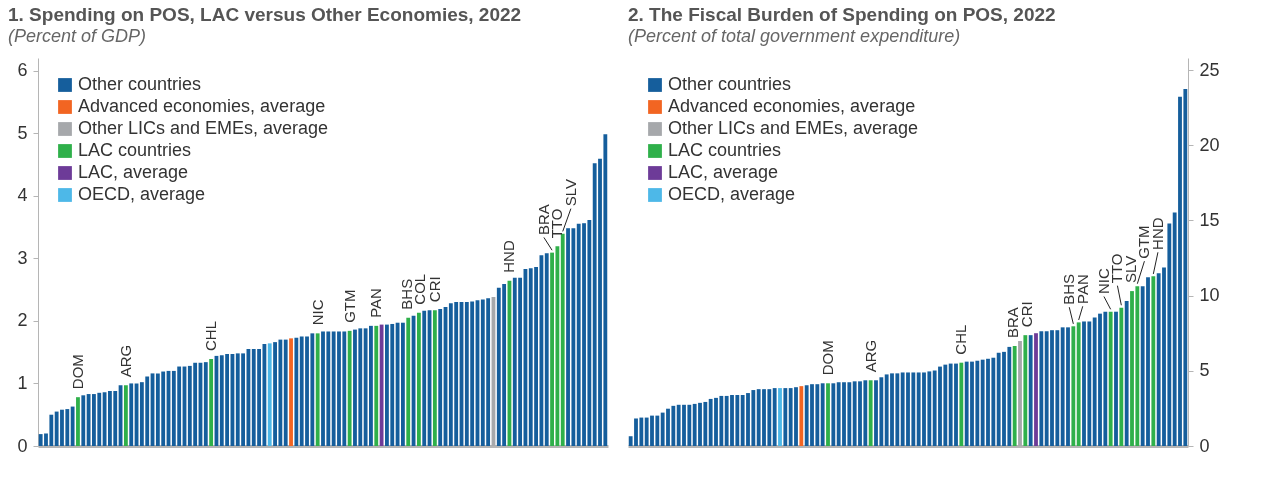 The height and width of the screenshot is (497, 1267). Describe the element at coordinates (317, 312) in the screenshot. I see `annotation: NIC` at that location.